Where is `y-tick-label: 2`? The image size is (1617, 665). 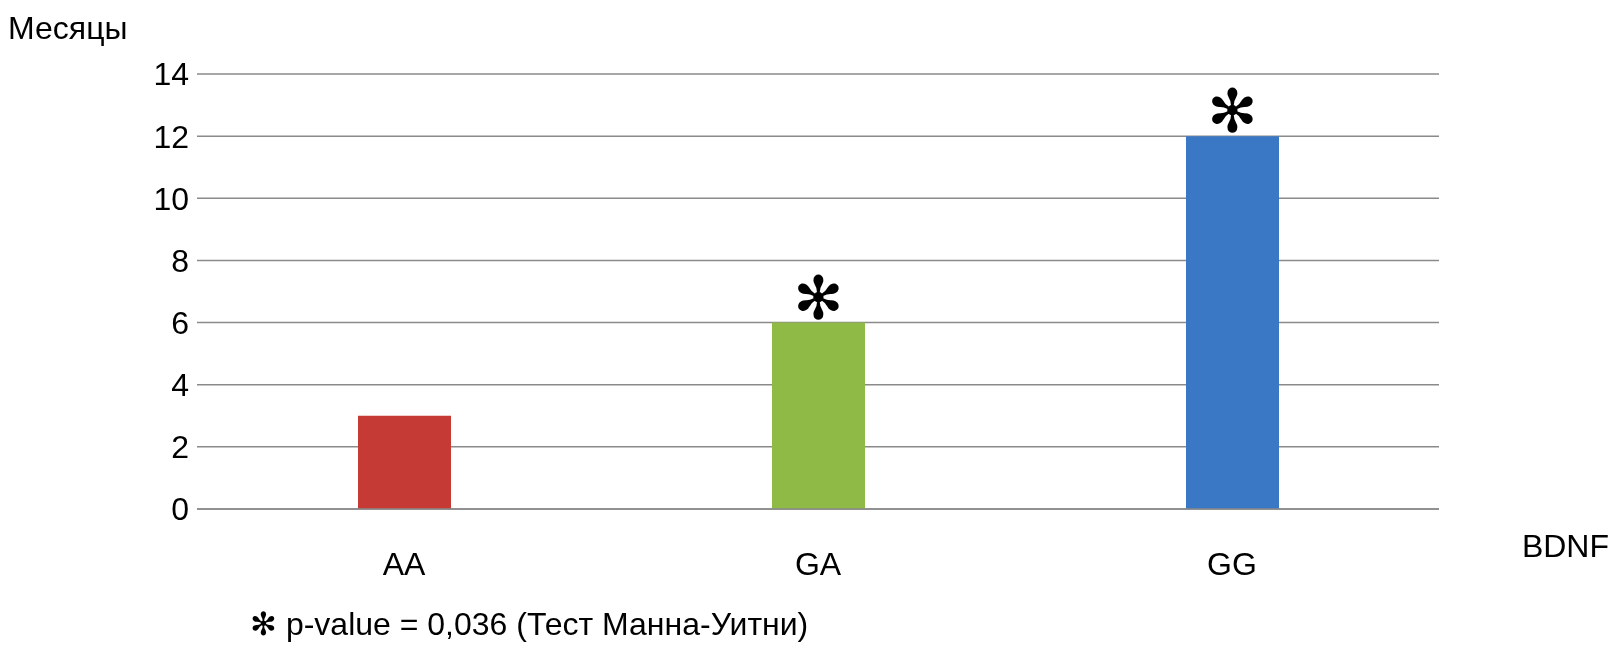
y-tick-label: 2 is located at coordinates (180, 447).